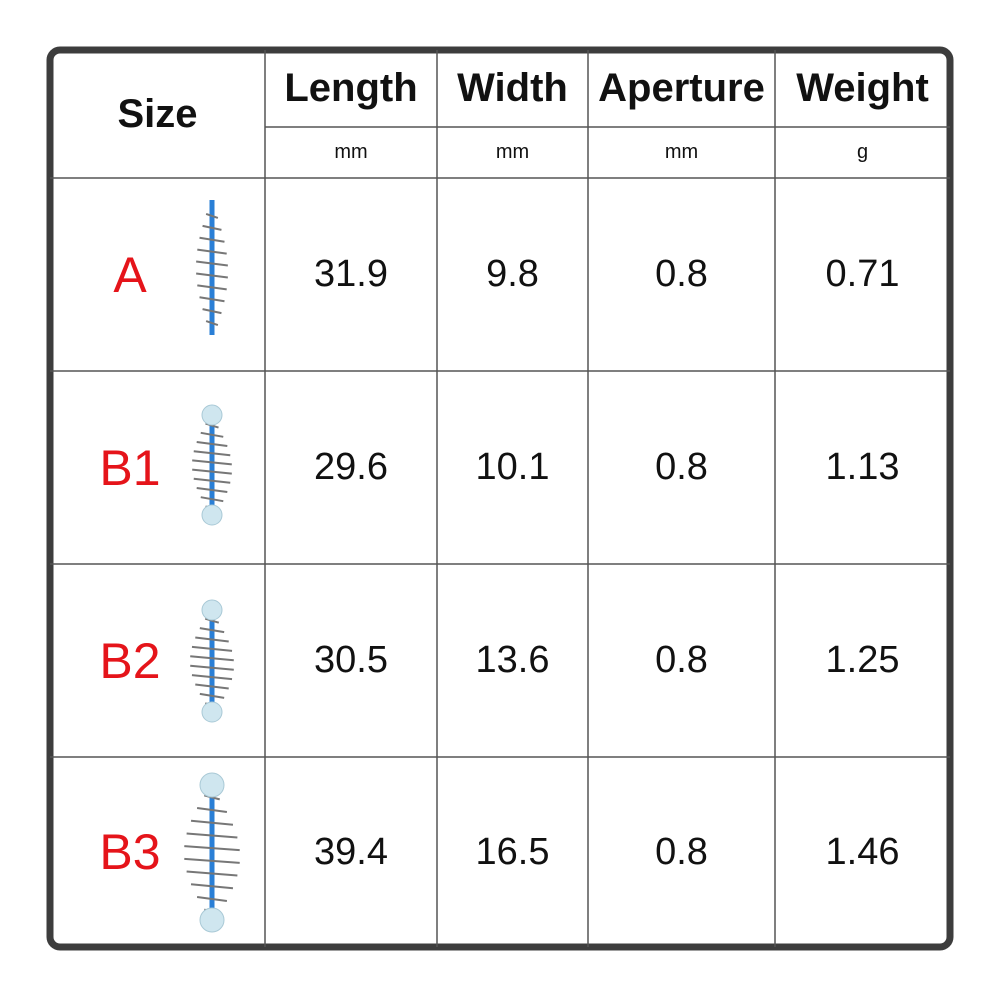 The image size is (1000, 1000). Describe the element at coordinates (130, 274) in the screenshot. I see `size-label: A` at that location.